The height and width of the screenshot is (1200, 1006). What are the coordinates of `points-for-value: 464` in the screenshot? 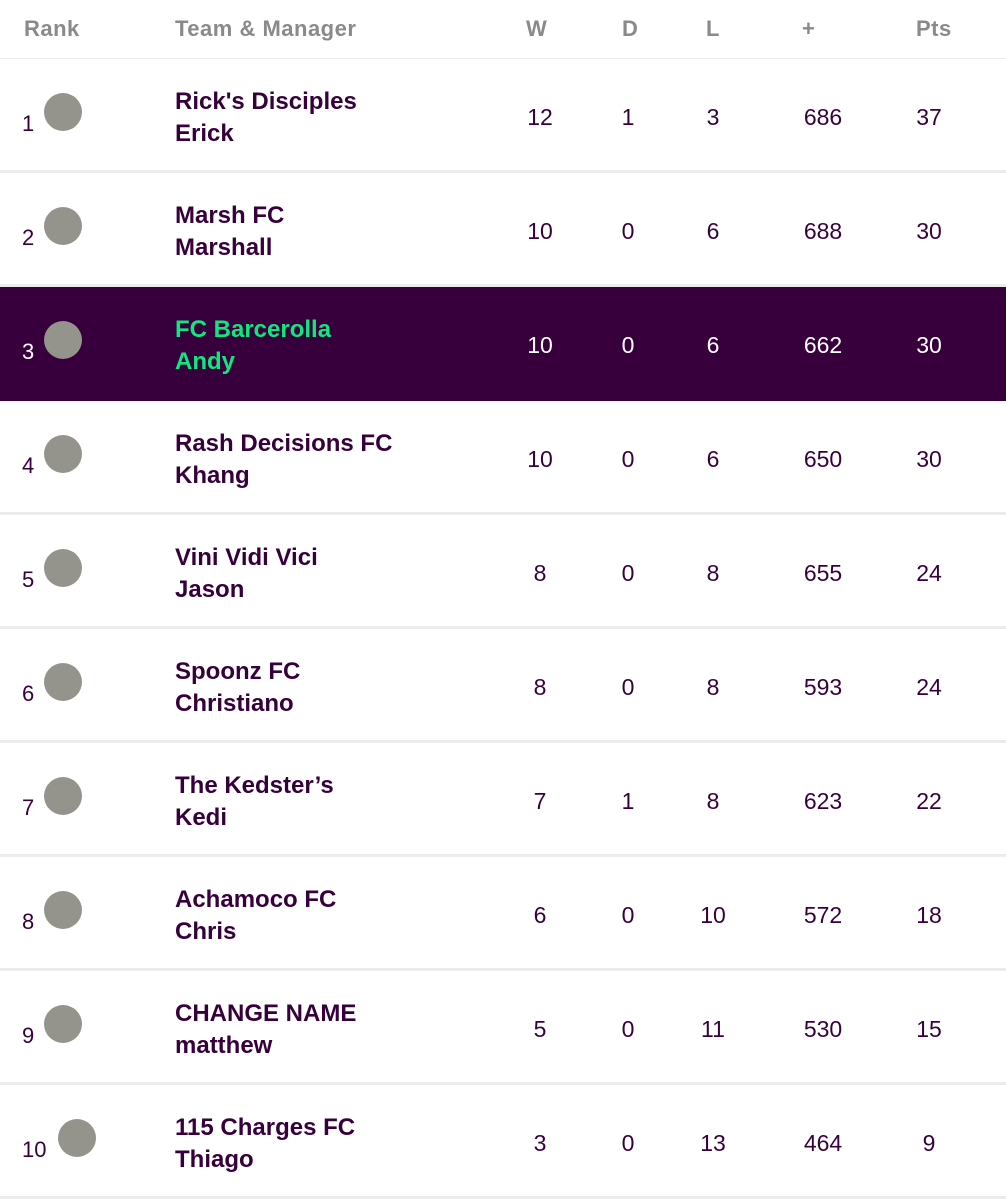 It's located at (823, 1143).